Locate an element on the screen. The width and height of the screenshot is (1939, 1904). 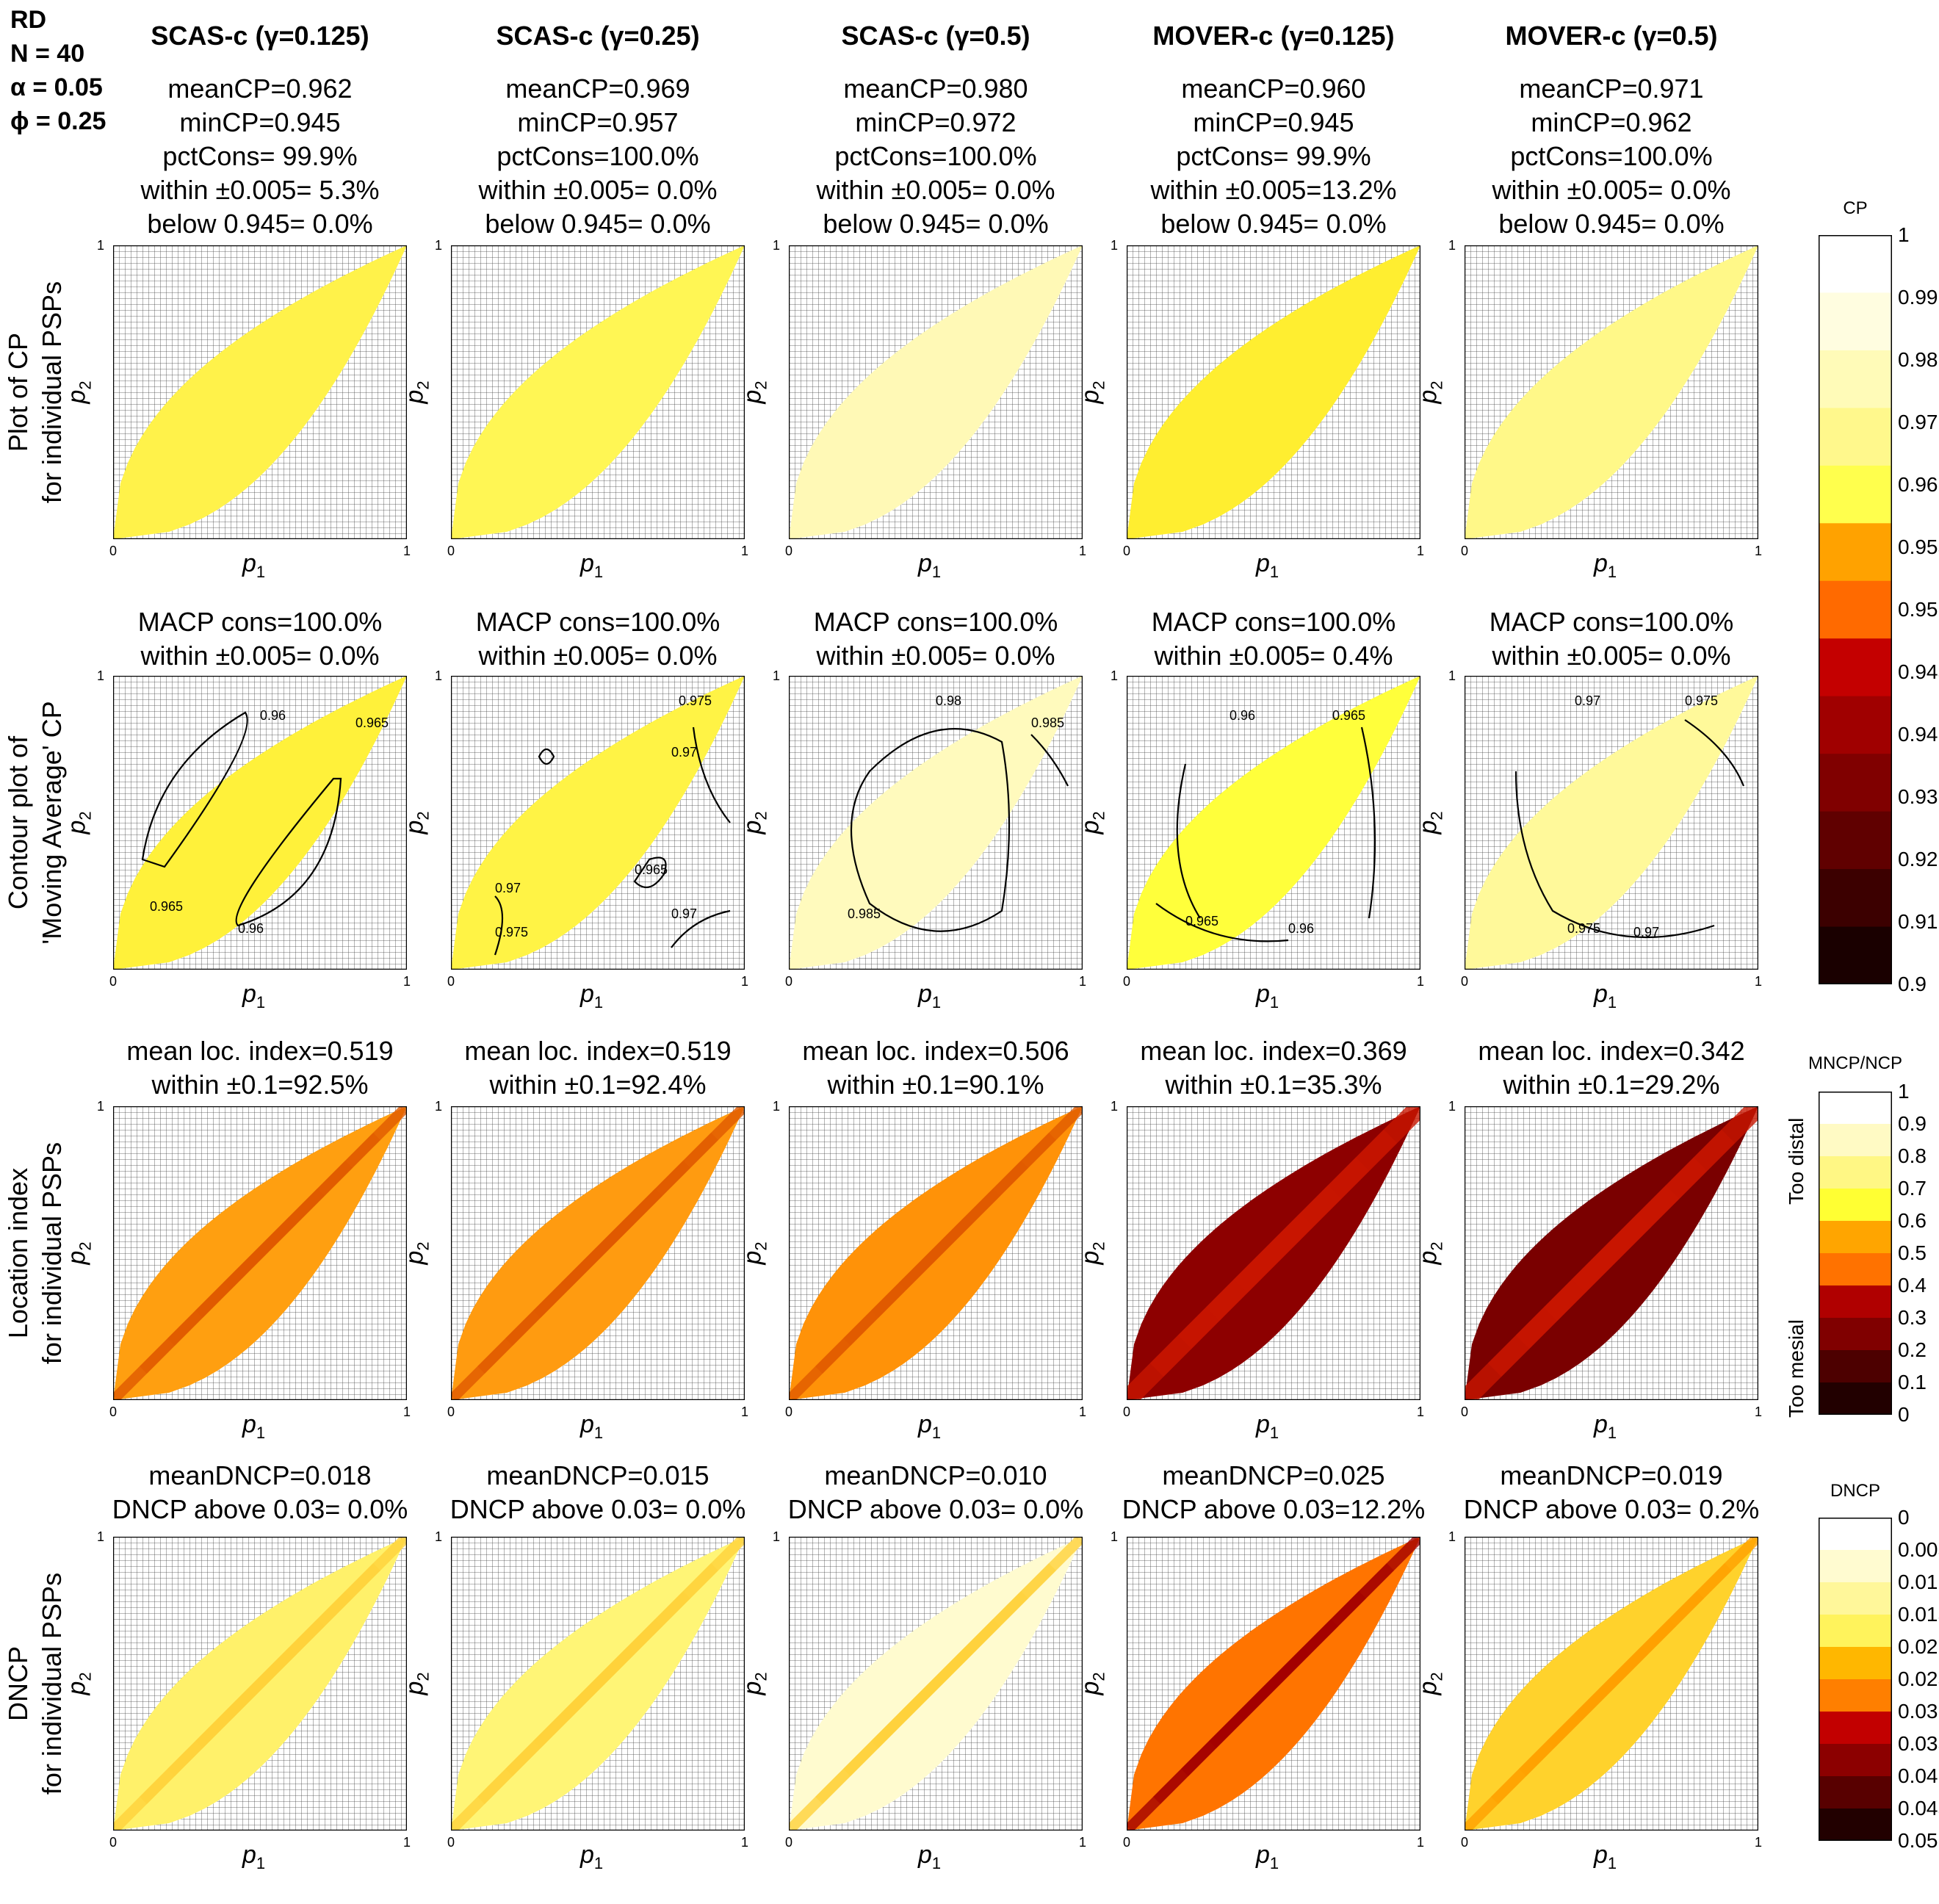
colorbar-label: 0 is located at coordinates (1904, 1518).